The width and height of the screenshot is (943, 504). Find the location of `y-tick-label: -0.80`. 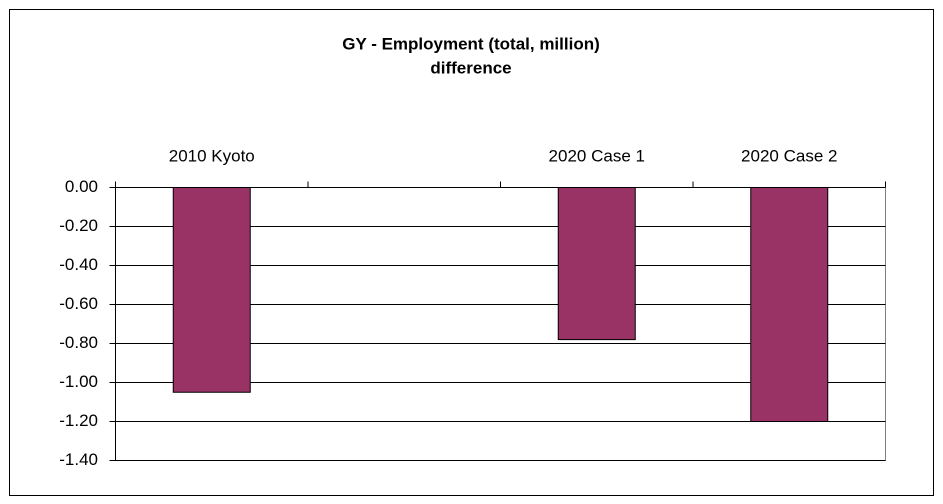

y-tick-label: -0.80 is located at coordinates (78, 342).